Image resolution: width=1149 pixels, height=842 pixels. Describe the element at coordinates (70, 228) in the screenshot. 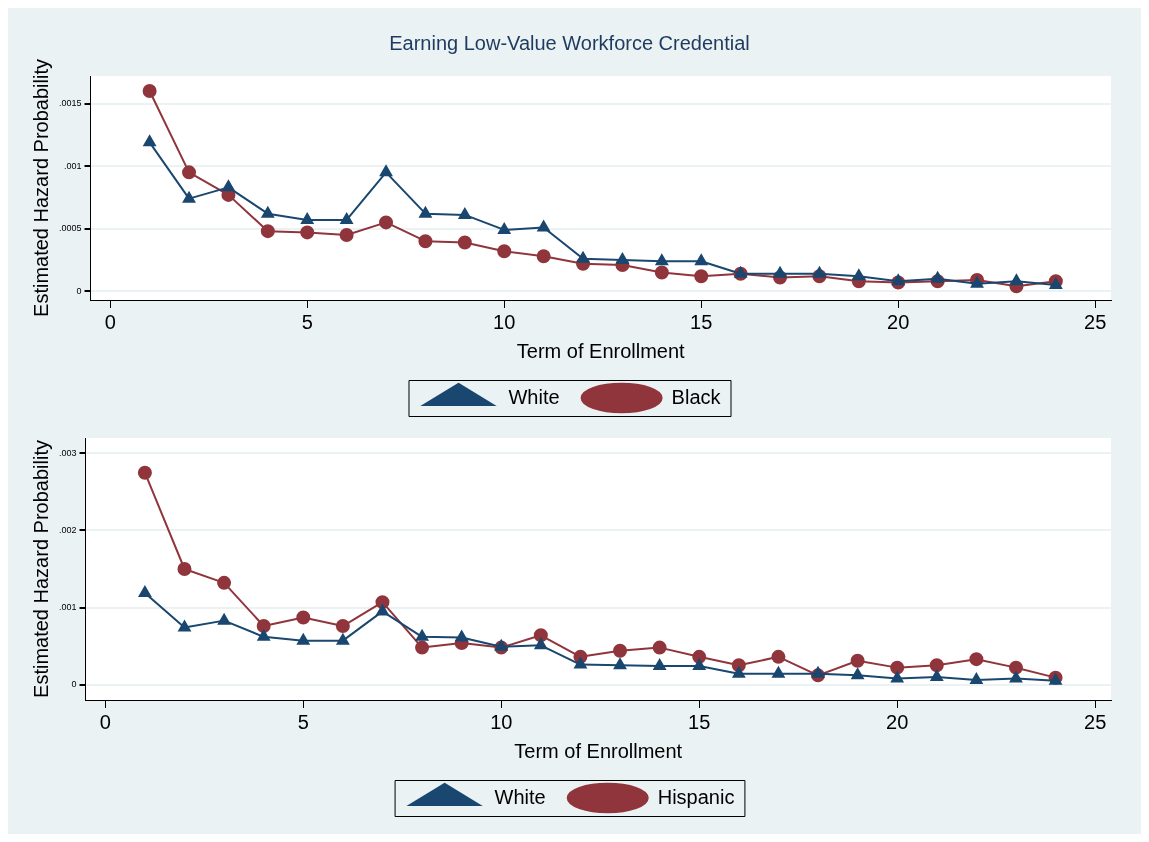

I see `y-tick-label: .0005` at that location.